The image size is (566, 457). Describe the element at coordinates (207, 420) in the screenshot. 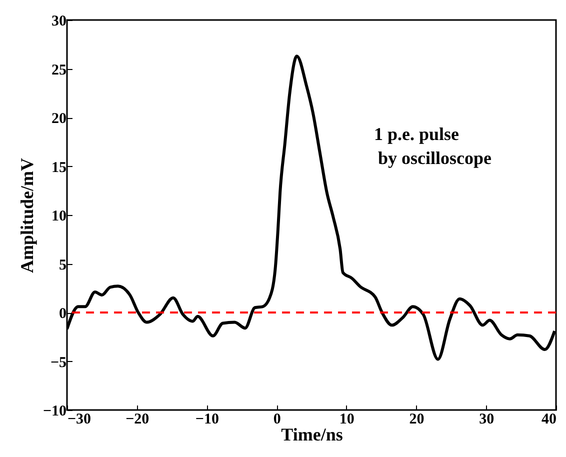

I see `x-tick-label: −10` at that location.